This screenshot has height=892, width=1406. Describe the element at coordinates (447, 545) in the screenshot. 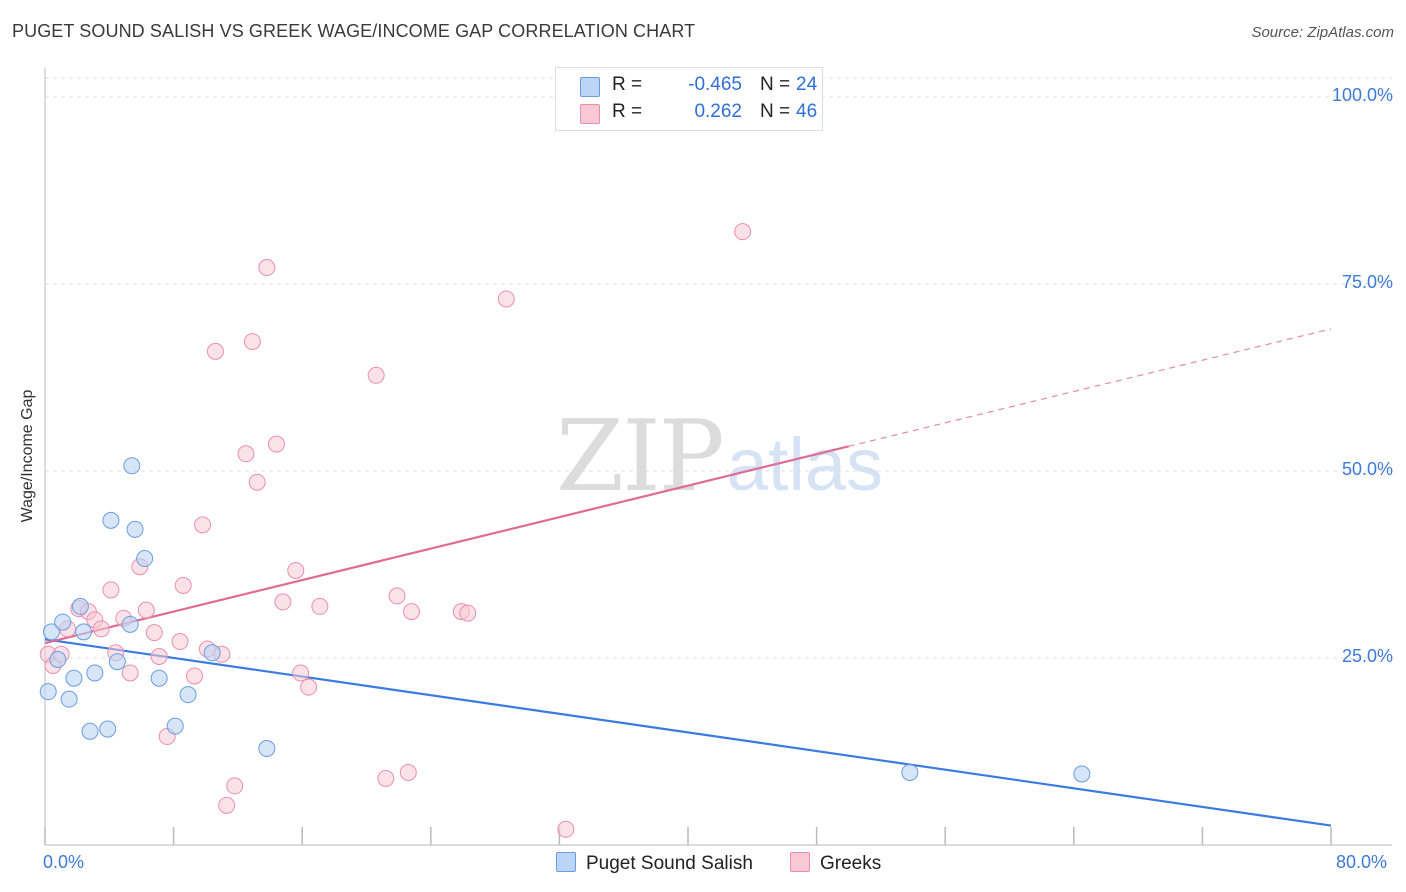

I see `trend-line-greeks` at that location.